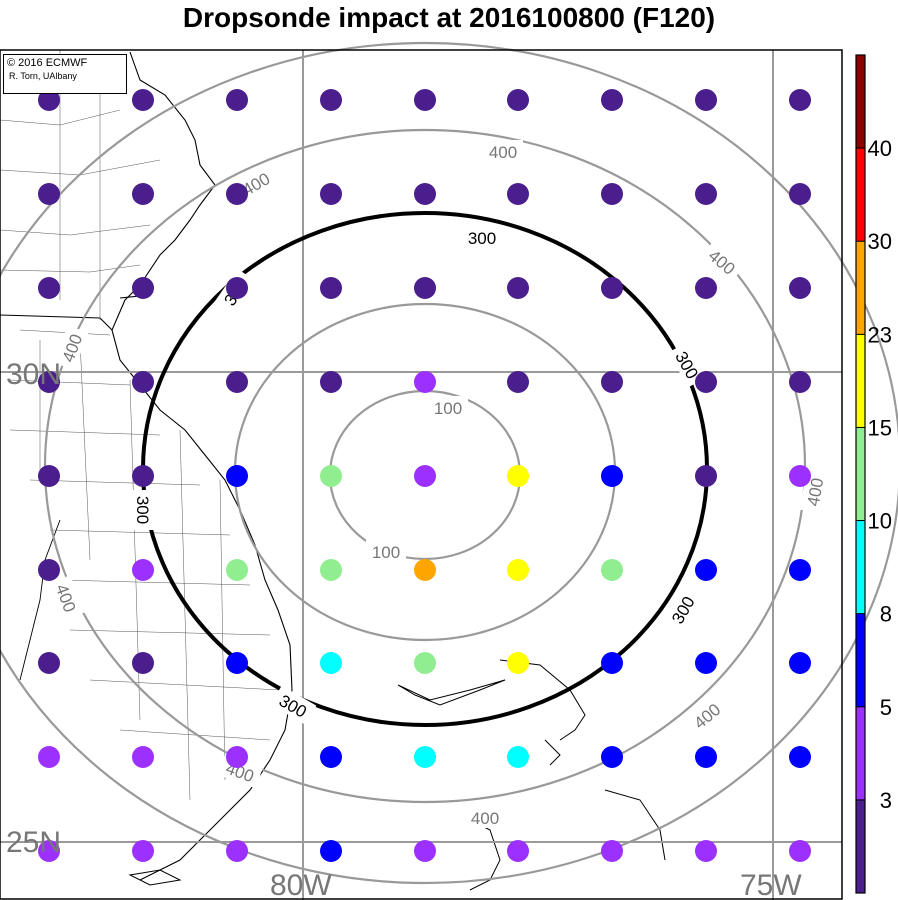  What do you see at coordinates (33, 842) in the screenshot?
I see `lat-label-25n: 25N` at bounding box center [33, 842].